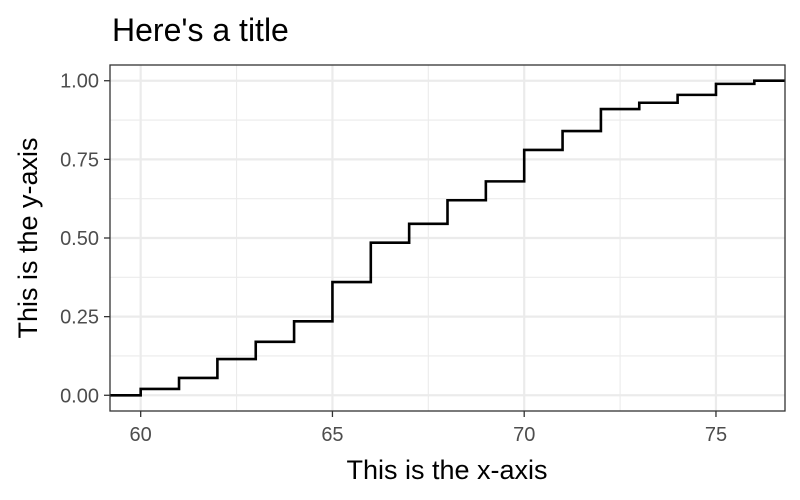  What do you see at coordinates (716, 435) in the screenshot?
I see `x-tick-label-3: 75` at bounding box center [716, 435].